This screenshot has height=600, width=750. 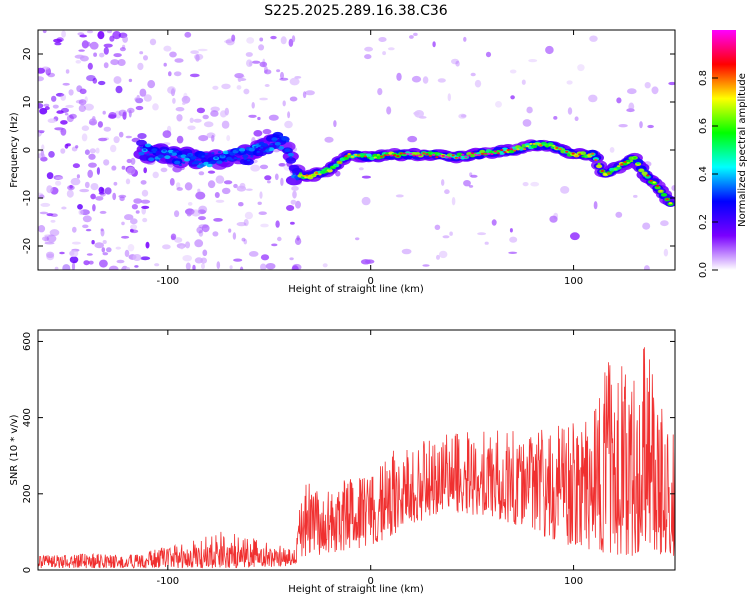 What do you see at coordinates (27, 417) in the screenshot?
I see `y-tick-label: 400` at bounding box center [27, 417].